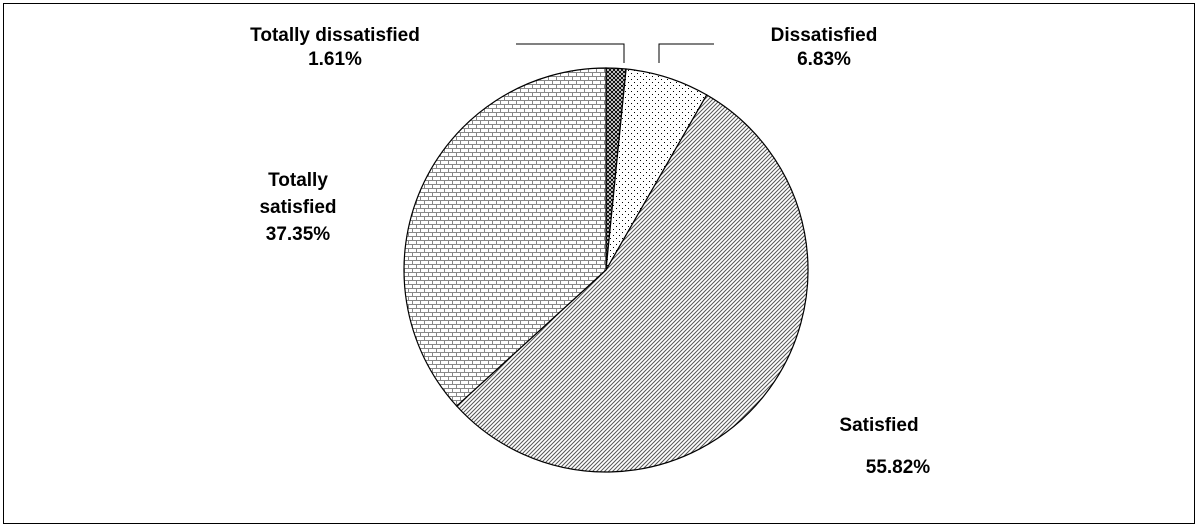 This screenshot has width=1200, height=529. What do you see at coordinates (298, 234) in the screenshot?
I see `value-totally-satisfied: 37.35%` at bounding box center [298, 234].